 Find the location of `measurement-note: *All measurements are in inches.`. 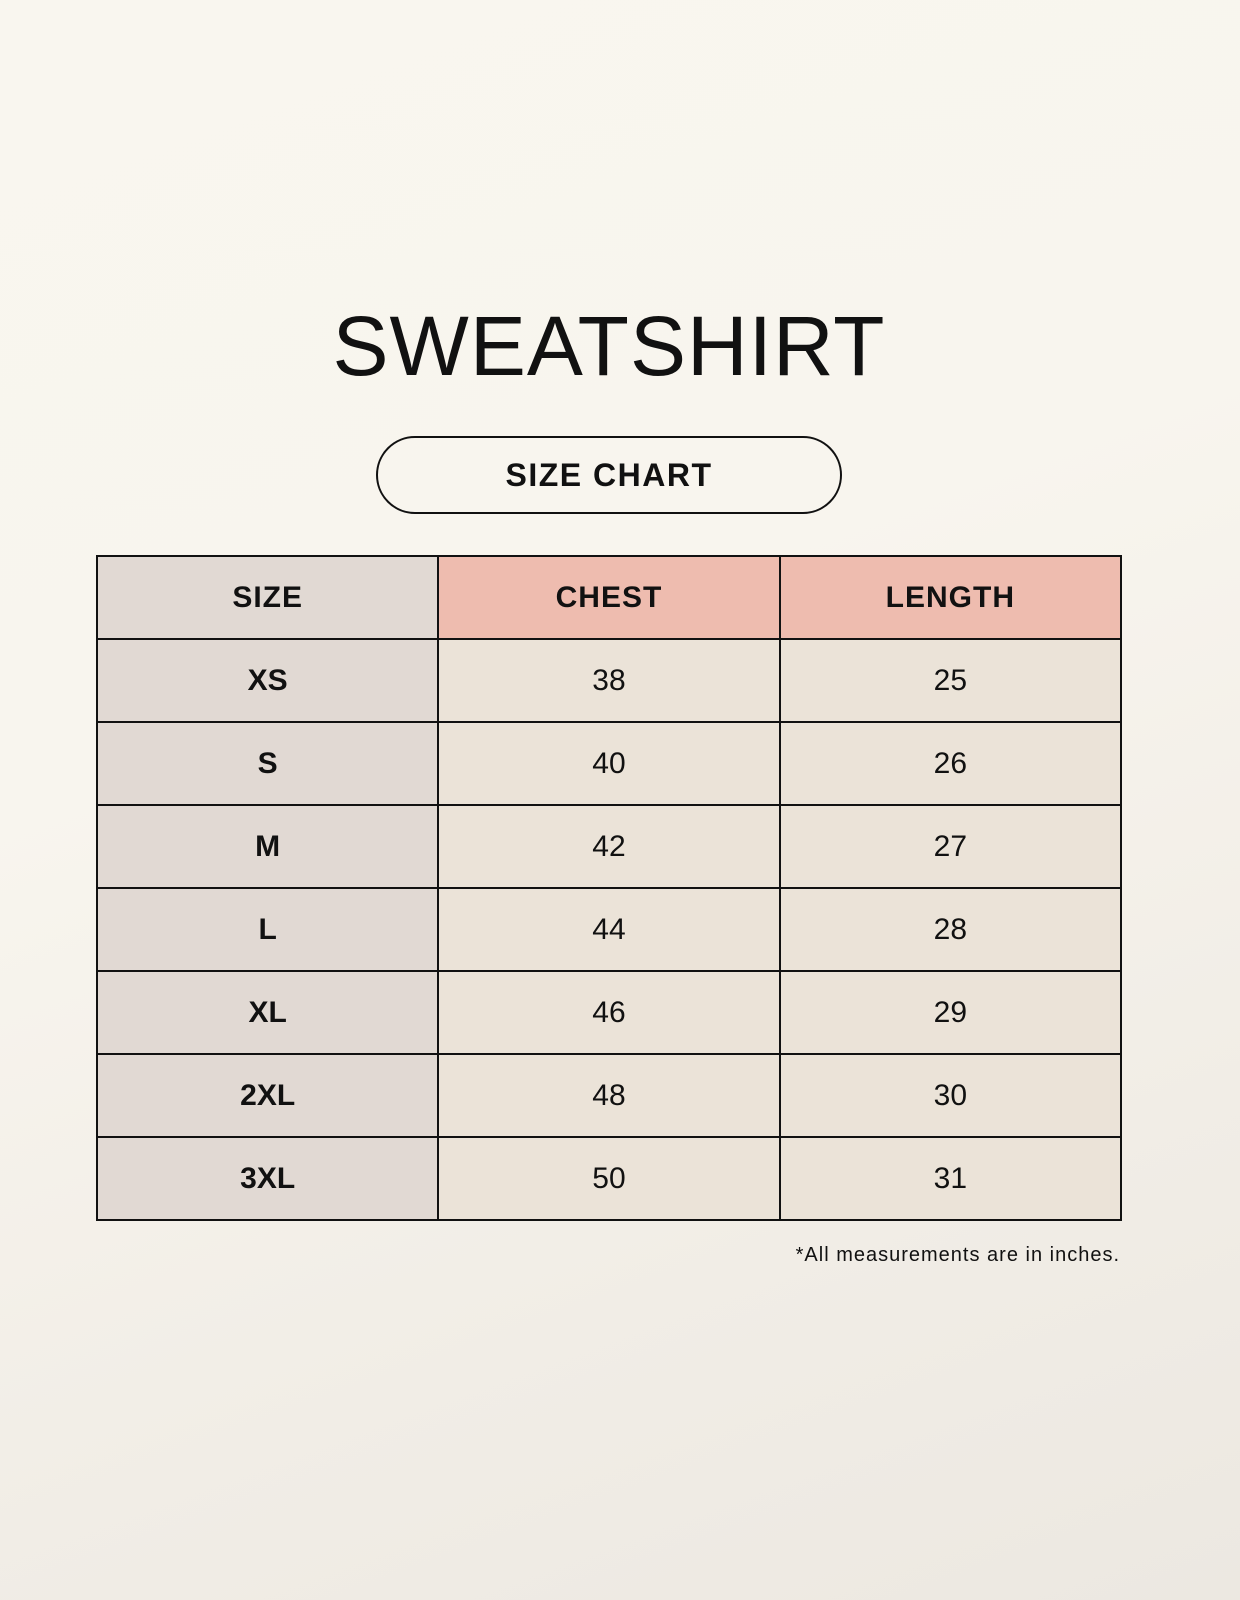

measurement-note: *All measurements are in inches. is located at coordinates (957, 1255).